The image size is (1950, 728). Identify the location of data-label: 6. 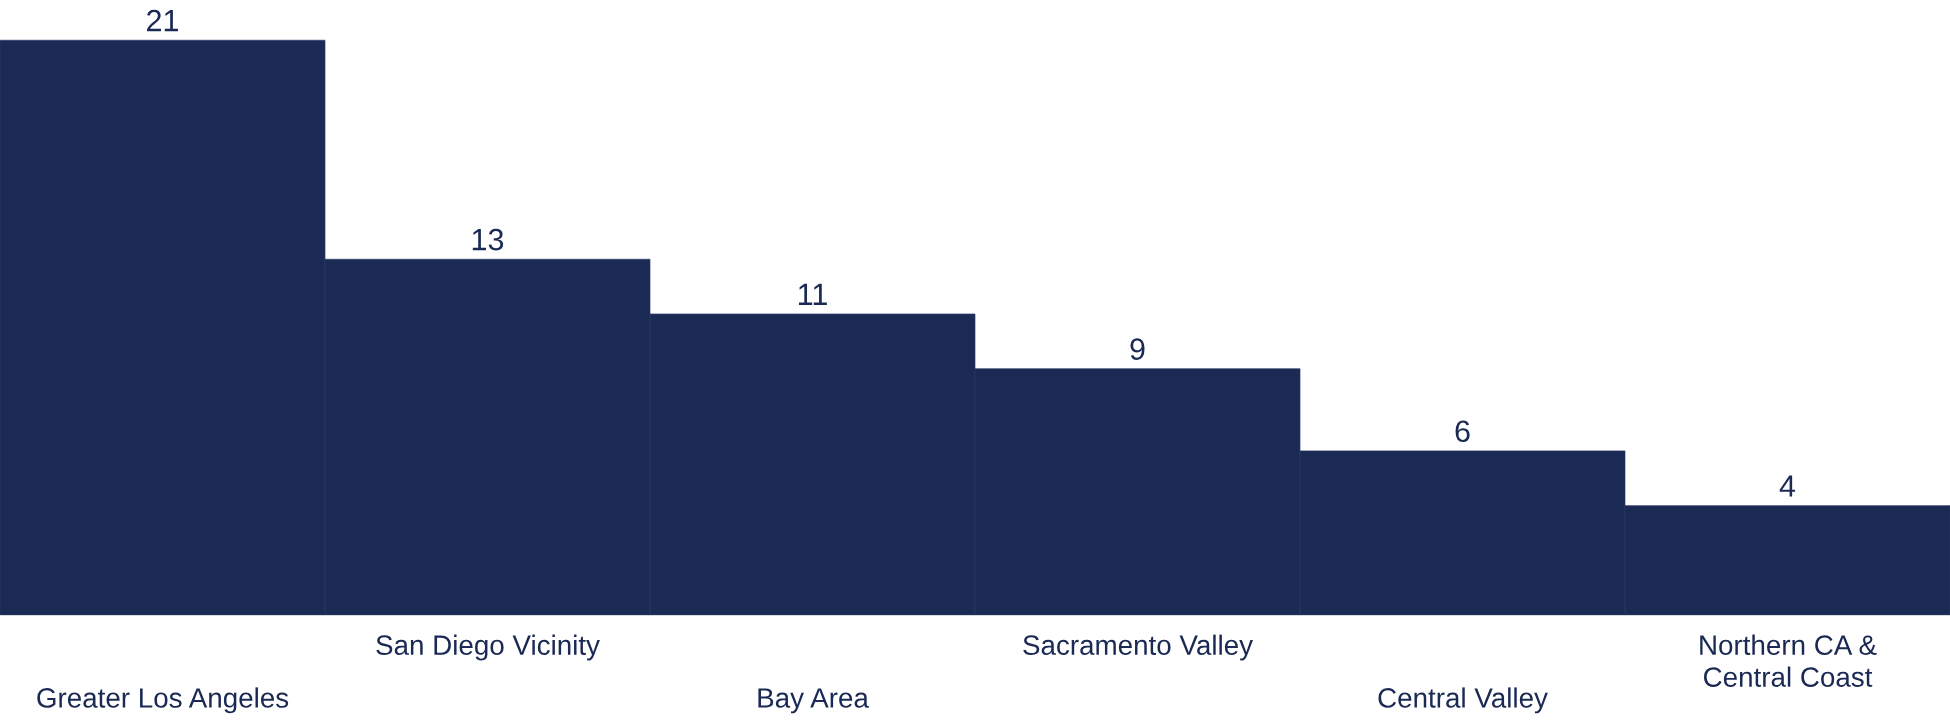
(1462, 431).